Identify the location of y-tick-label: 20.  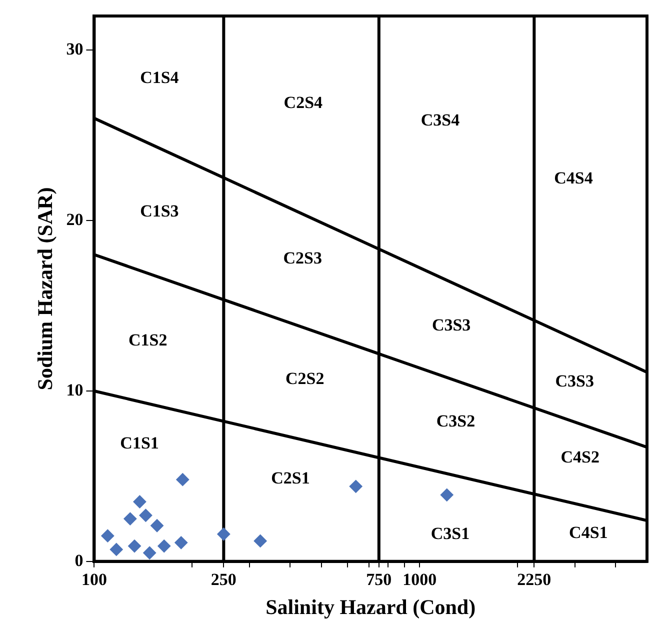
(75, 219).